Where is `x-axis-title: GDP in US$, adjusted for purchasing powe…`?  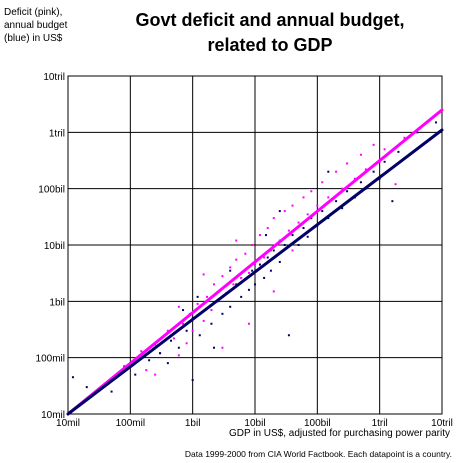 x-axis-title: GDP in US$, adjusted for purchasing powe… is located at coordinates (339, 433).